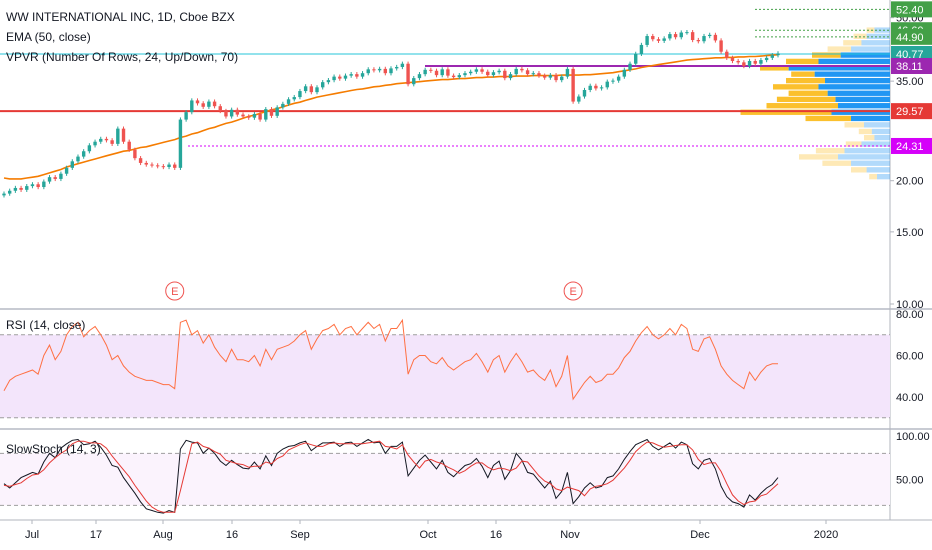  Describe the element at coordinates (910, 182) in the screenshot. I see `price-axis-label: 20.00` at that location.